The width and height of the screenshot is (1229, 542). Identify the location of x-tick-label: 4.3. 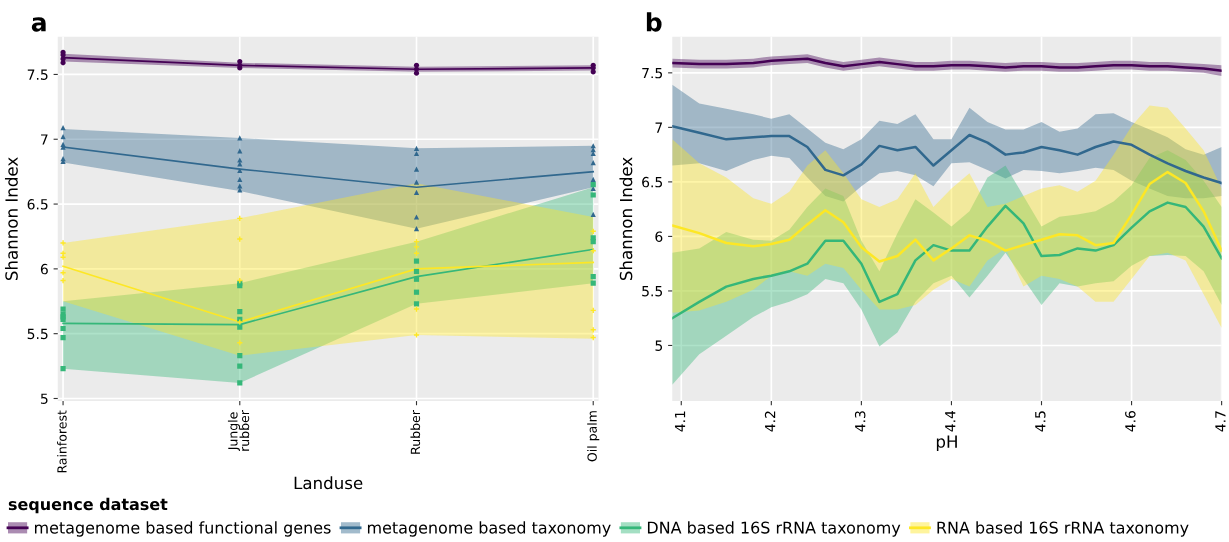
(860, 421).